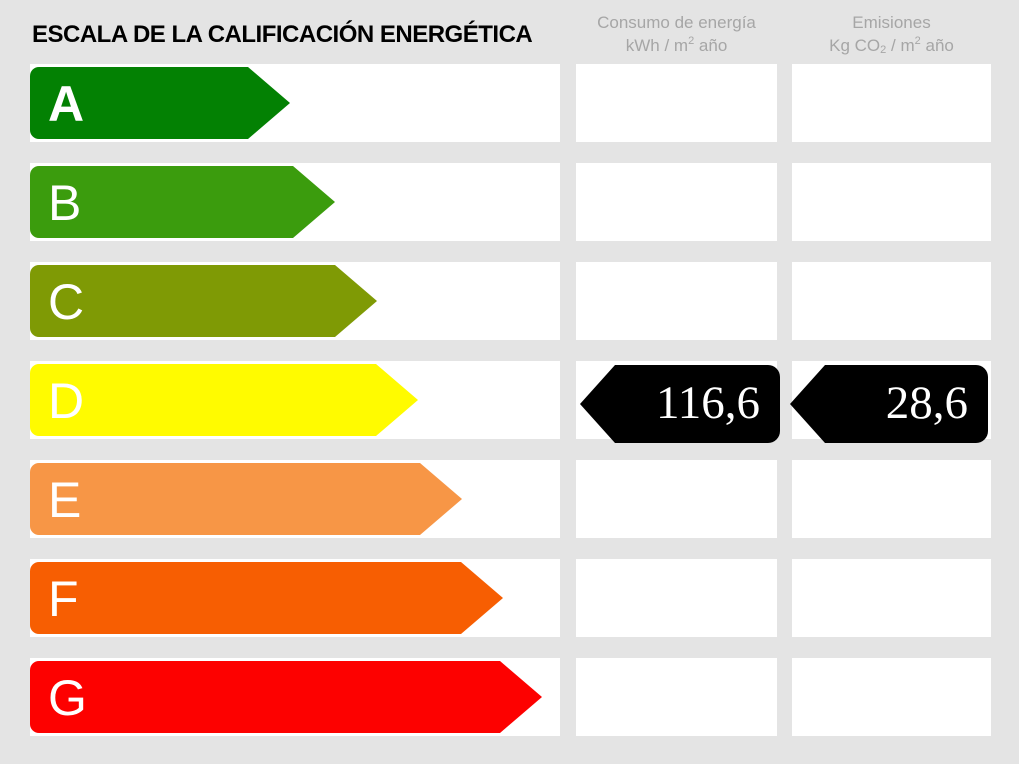 This screenshot has height=764, width=1019. What do you see at coordinates (482, 598) in the screenshot?
I see `rating-arrow-tip-f` at bounding box center [482, 598].